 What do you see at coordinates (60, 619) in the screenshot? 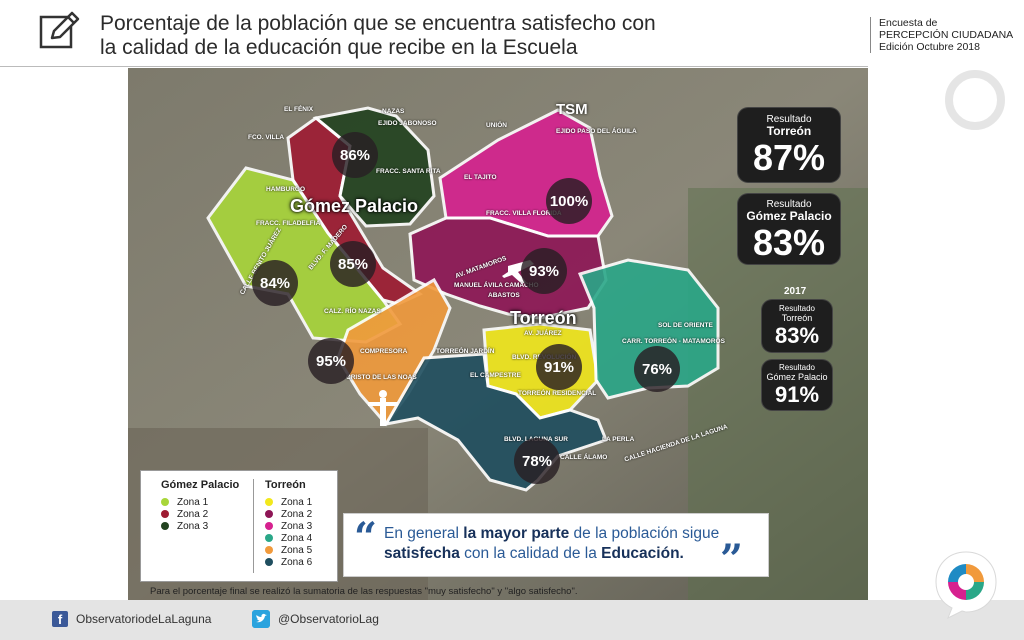
I see `facebook-icon: f` at bounding box center [60, 619].